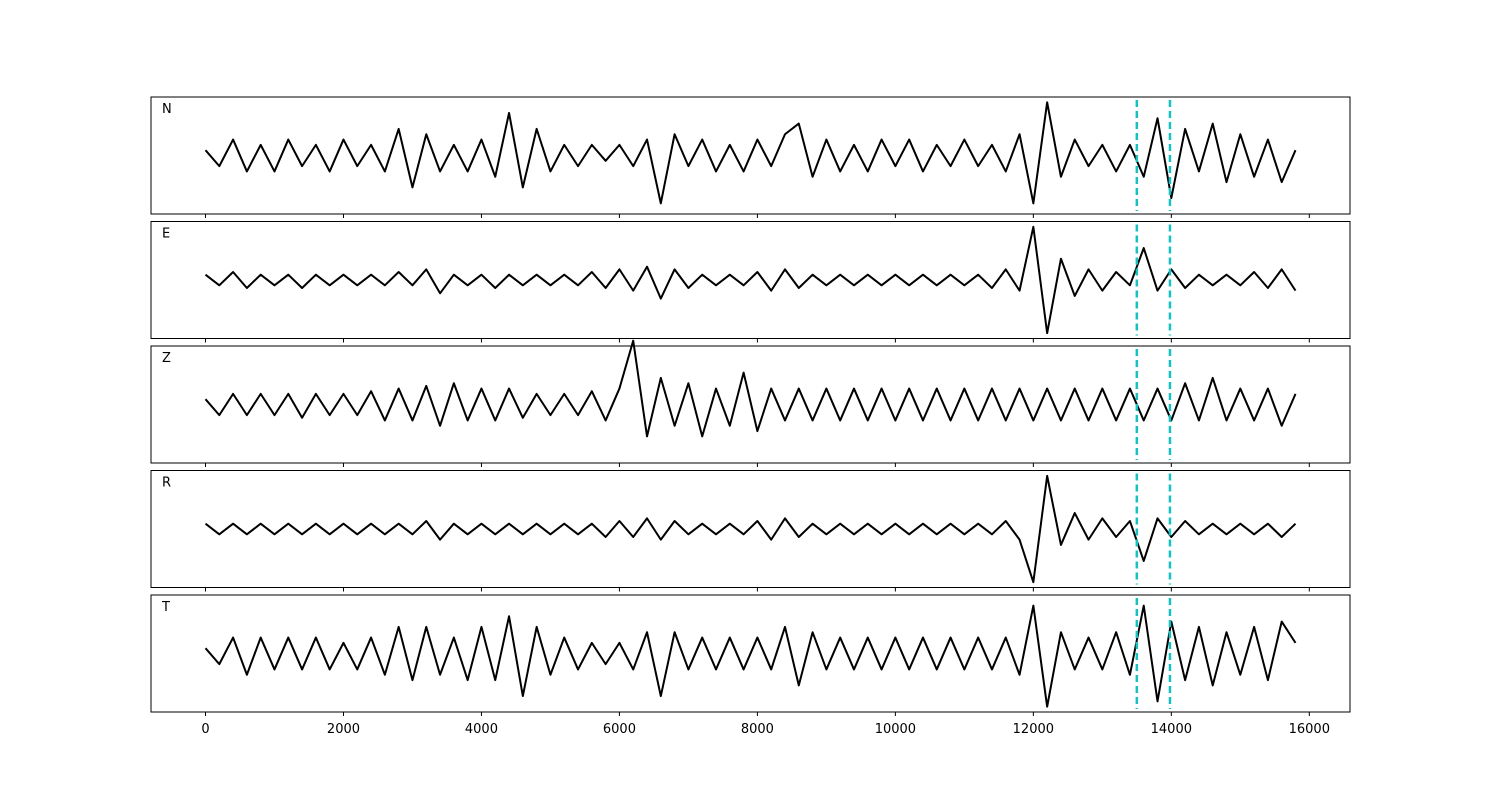  What do you see at coordinates (165, 607) in the screenshot?
I see `panel-label: T` at bounding box center [165, 607].